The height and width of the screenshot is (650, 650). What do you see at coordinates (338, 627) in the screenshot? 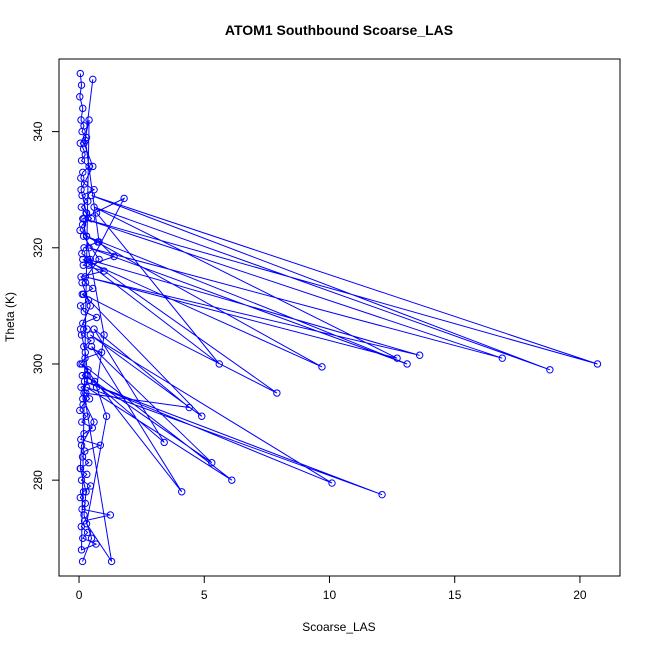
I see `x-axis-label: Scoarse_LAS` at bounding box center [338, 627].